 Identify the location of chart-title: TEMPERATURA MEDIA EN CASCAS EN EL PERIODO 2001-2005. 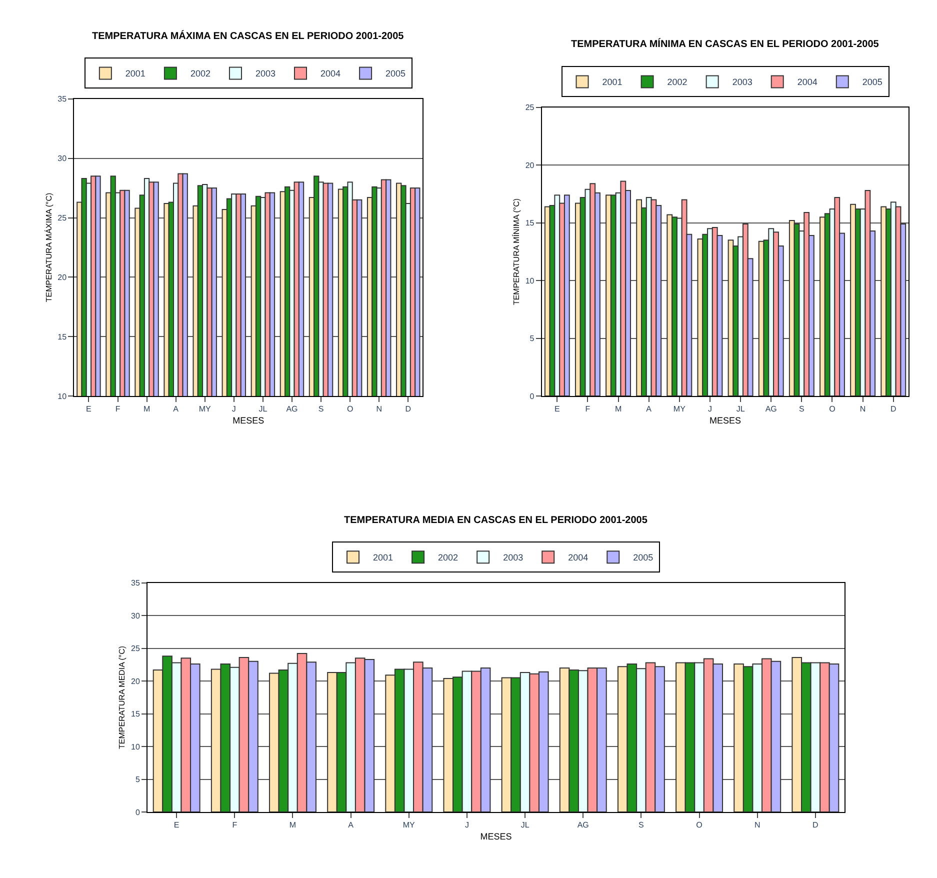
(496, 520).